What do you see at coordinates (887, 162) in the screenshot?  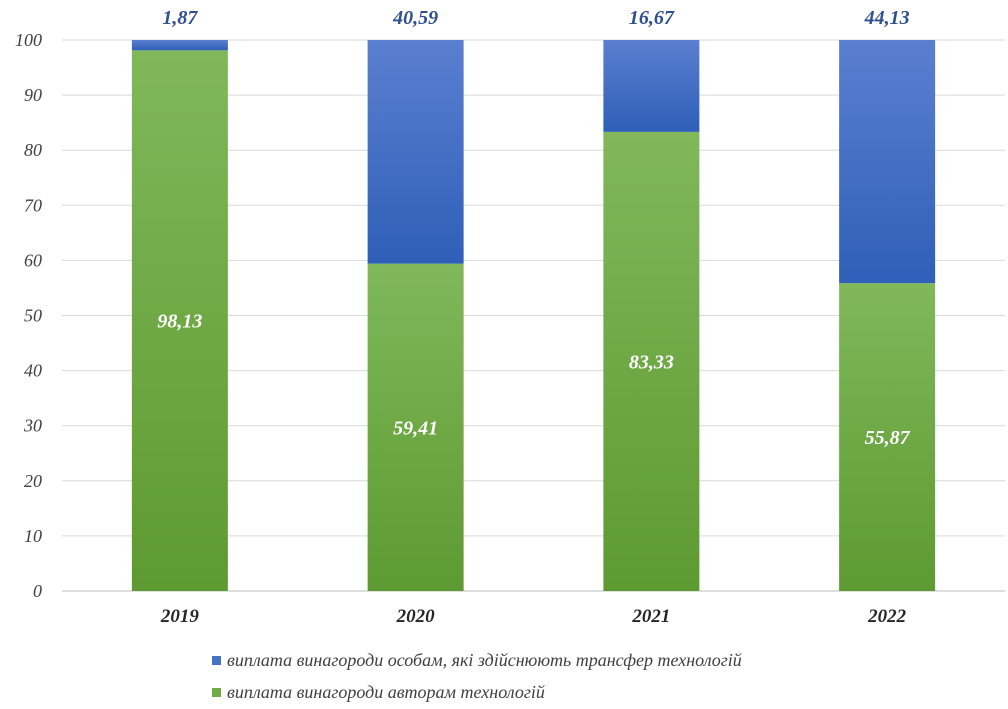 I see `bar-blue-2022` at bounding box center [887, 162].